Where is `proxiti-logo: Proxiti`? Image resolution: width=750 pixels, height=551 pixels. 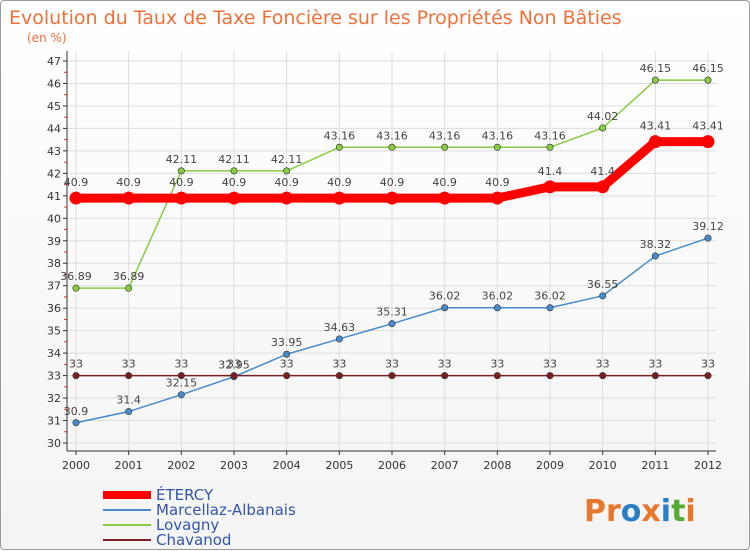 proxiti-logo: Proxiti is located at coordinates (640, 511).